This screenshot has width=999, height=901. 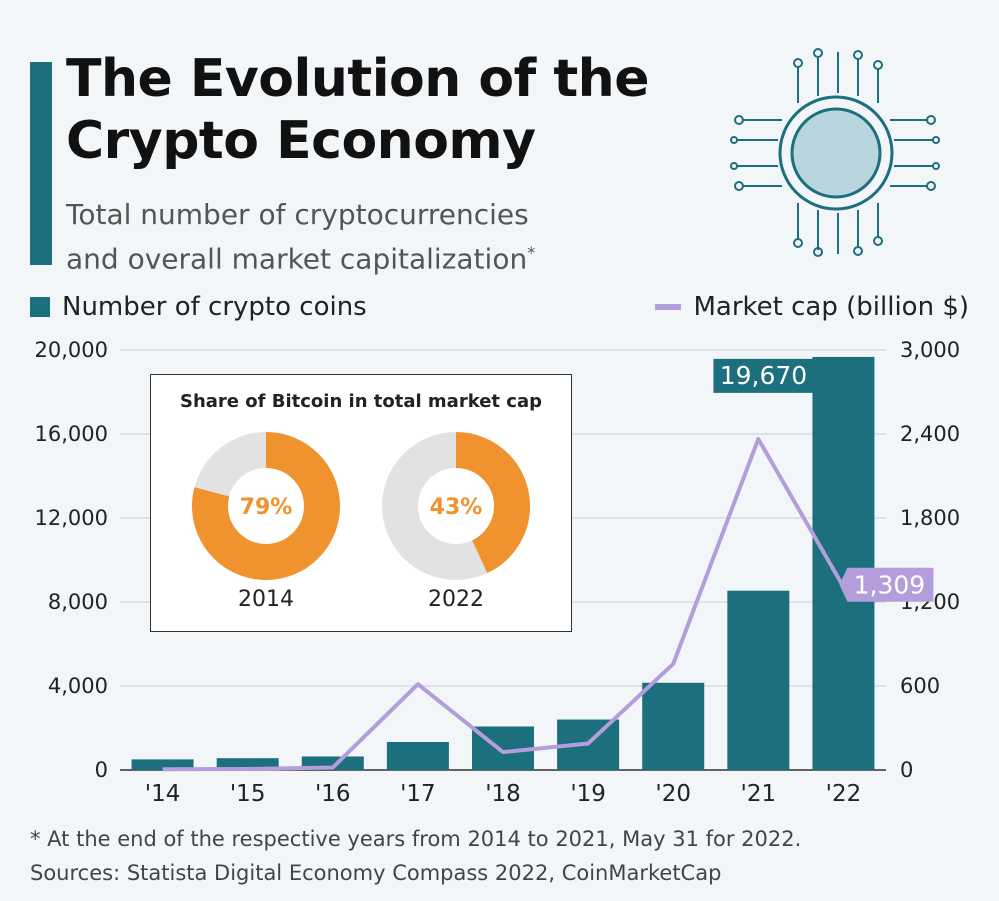 I want to click on y-tick-right: 1,800, so click(x=930, y=518).